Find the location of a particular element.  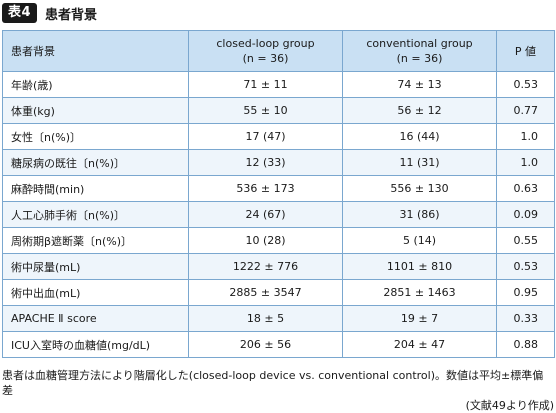

row-label: 人工心肺手術〔n(%)〕 is located at coordinates (95, 214).